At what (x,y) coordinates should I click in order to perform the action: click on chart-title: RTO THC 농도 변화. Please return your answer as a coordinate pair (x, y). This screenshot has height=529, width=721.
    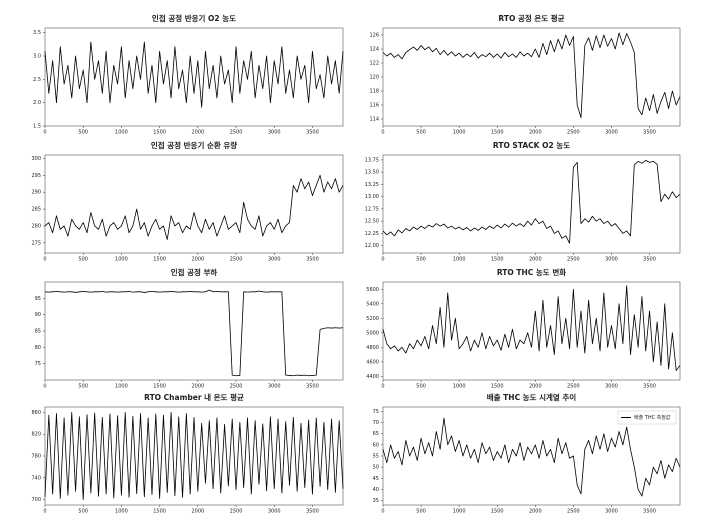
    Looking at the image, I should click on (531, 272).